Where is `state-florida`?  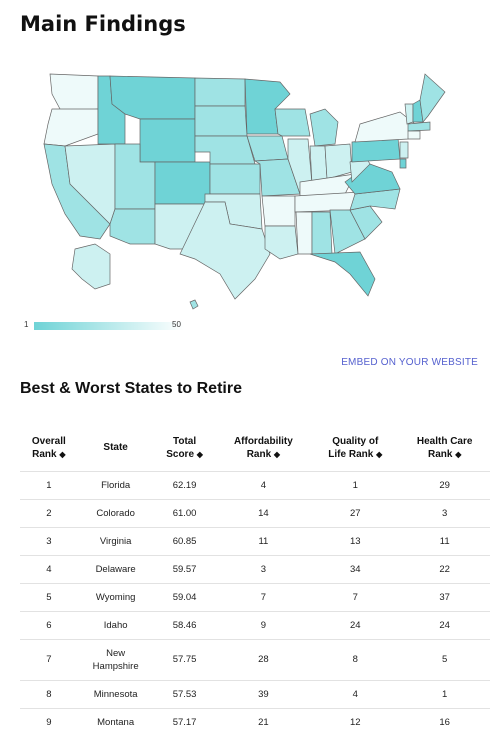
state-florida is located at coordinates (342, 274).